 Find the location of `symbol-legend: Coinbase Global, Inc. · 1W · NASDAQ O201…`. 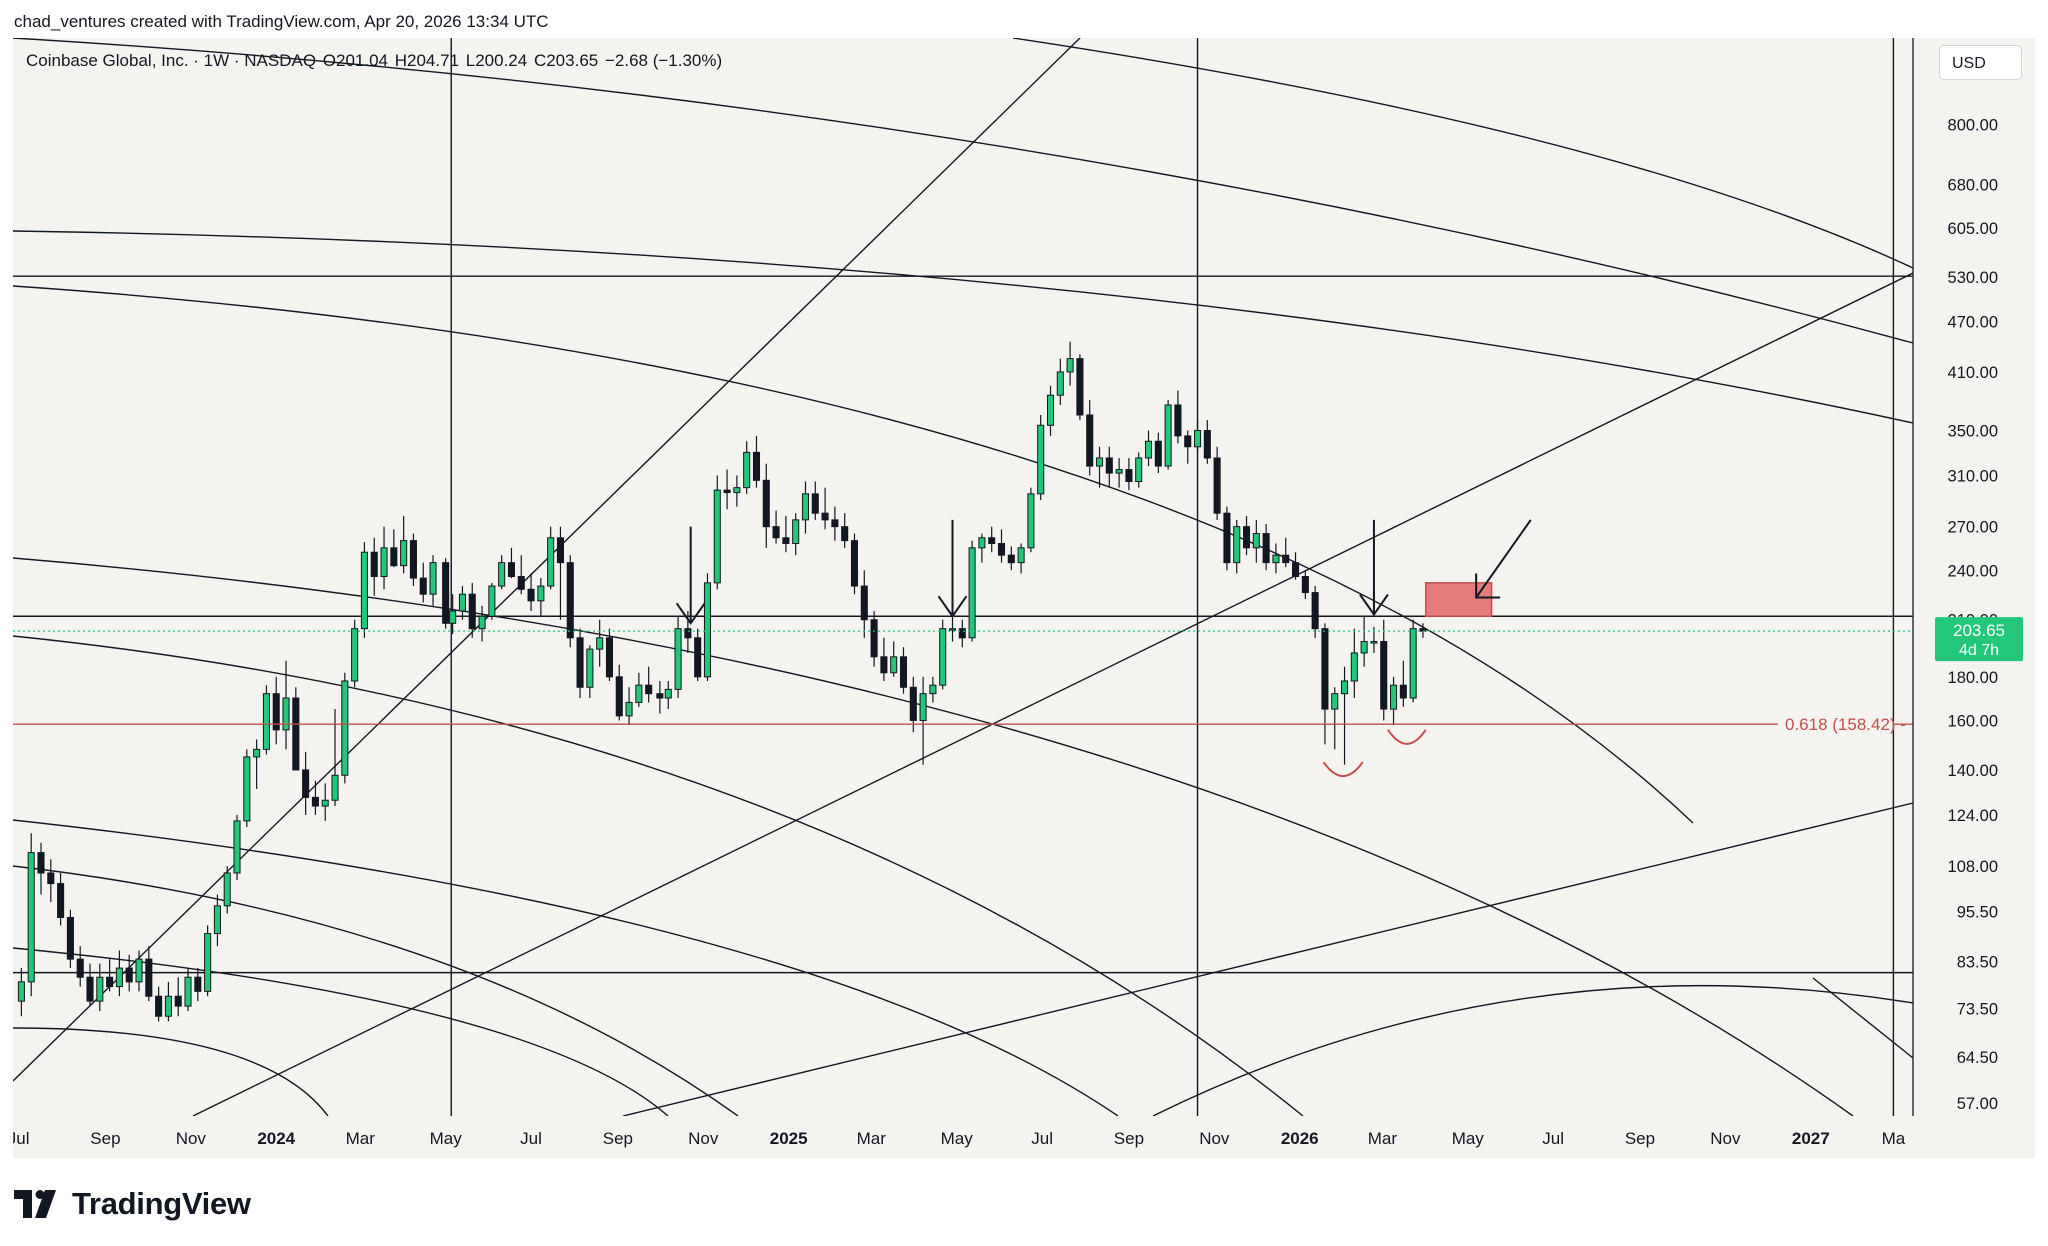

symbol-legend: Coinbase Global, Inc. · 1W · NASDAQ O201… is located at coordinates (375, 61).